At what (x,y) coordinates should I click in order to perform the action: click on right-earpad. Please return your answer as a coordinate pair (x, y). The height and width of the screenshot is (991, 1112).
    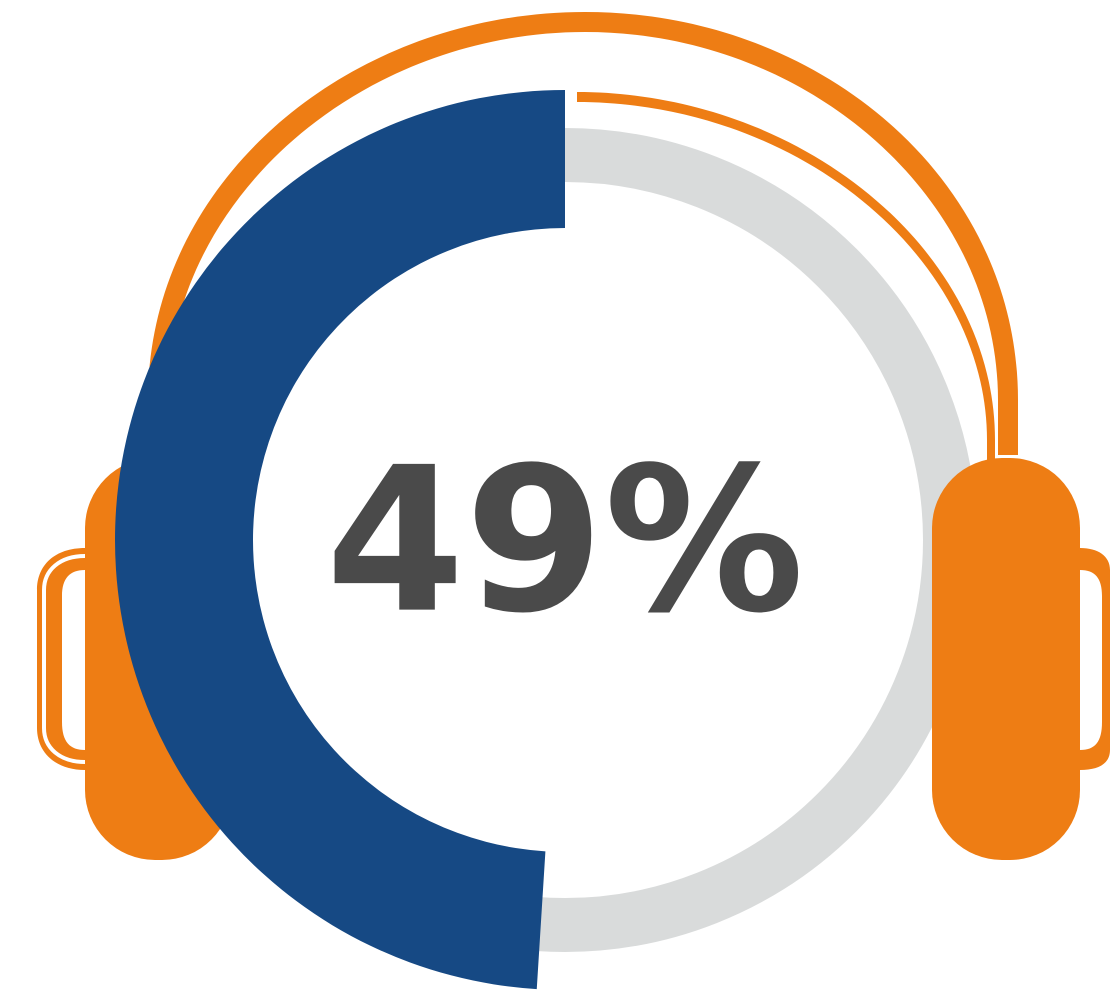
    Looking at the image, I should click on (1095, 659).